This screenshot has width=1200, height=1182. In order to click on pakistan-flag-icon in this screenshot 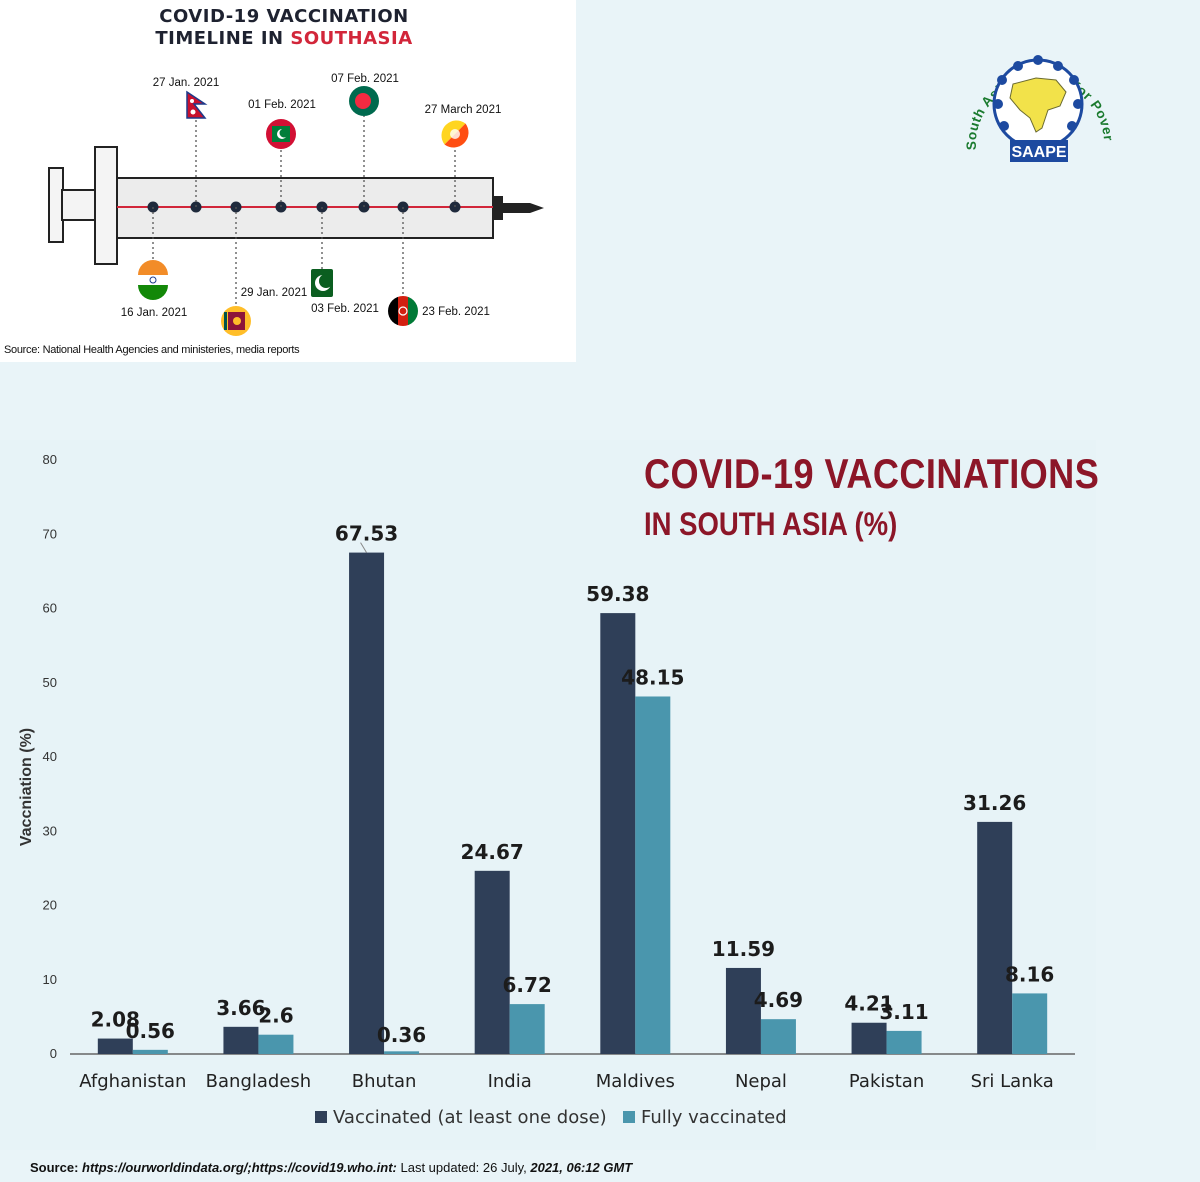, I will do `click(322, 283)`.